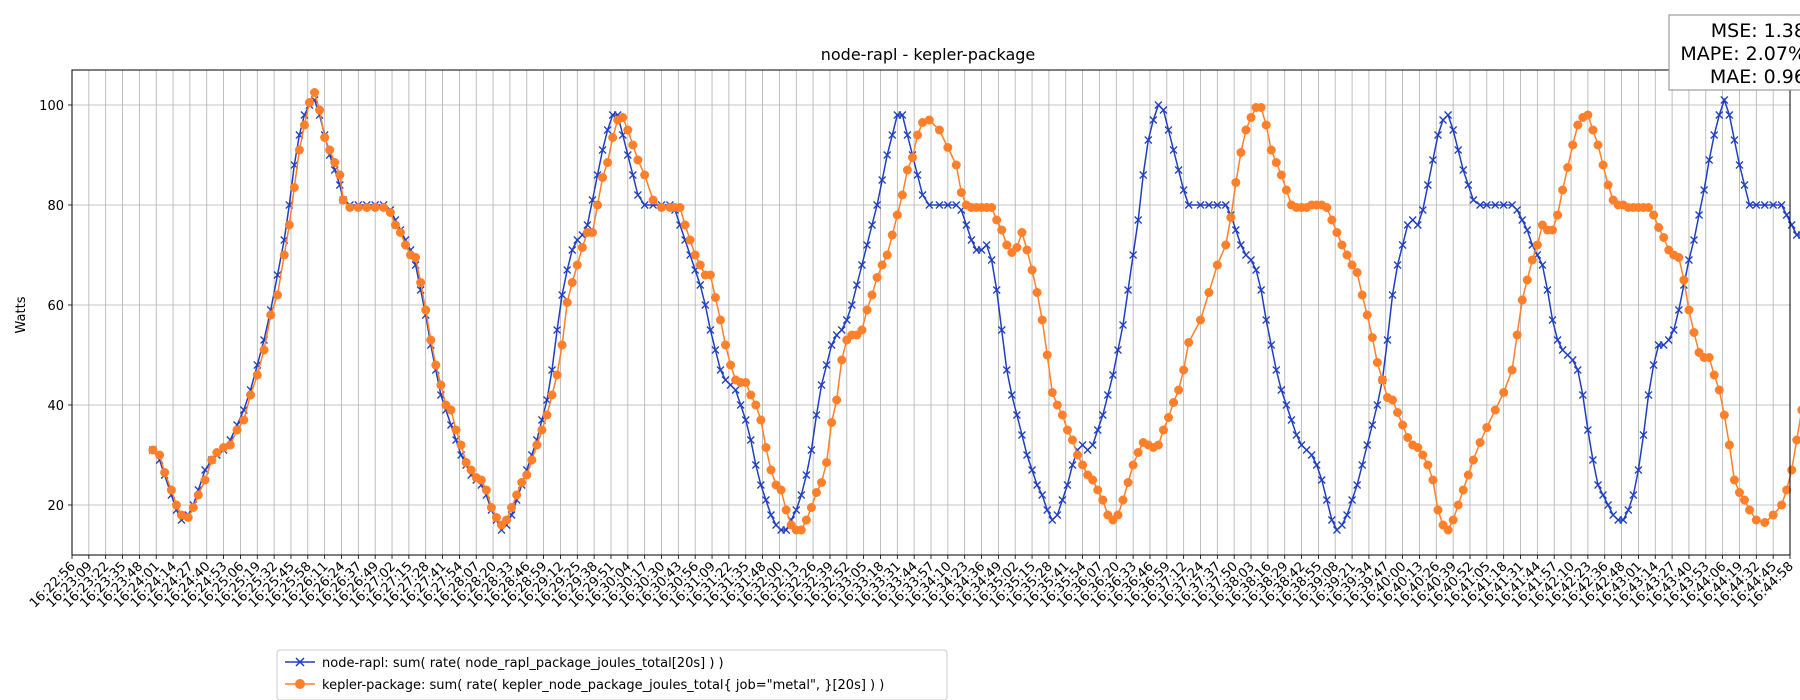  What do you see at coordinates (300, 662) in the screenshot?
I see `legend-marker-x-icon` at bounding box center [300, 662].